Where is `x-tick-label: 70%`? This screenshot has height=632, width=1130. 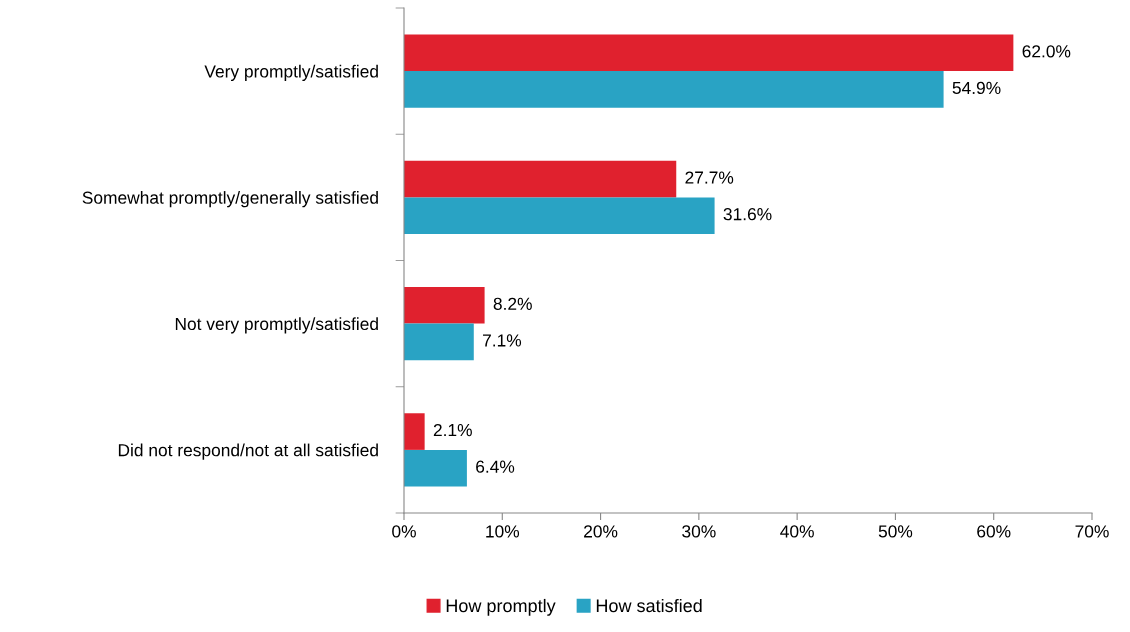 x-tick-label: 70% is located at coordinates (1092, 531).